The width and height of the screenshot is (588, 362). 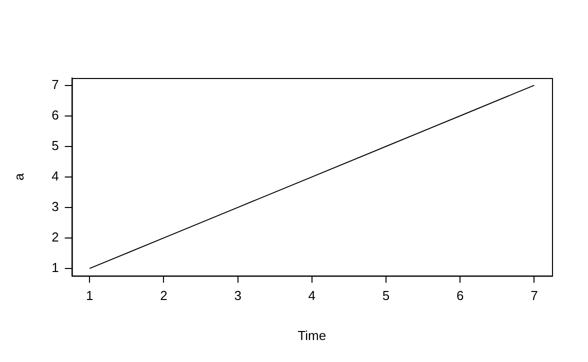 What do you see at coordinates (55, 176) in the screenshot?
I see `y-tick-label: 4` at bounding box center [55, 176].